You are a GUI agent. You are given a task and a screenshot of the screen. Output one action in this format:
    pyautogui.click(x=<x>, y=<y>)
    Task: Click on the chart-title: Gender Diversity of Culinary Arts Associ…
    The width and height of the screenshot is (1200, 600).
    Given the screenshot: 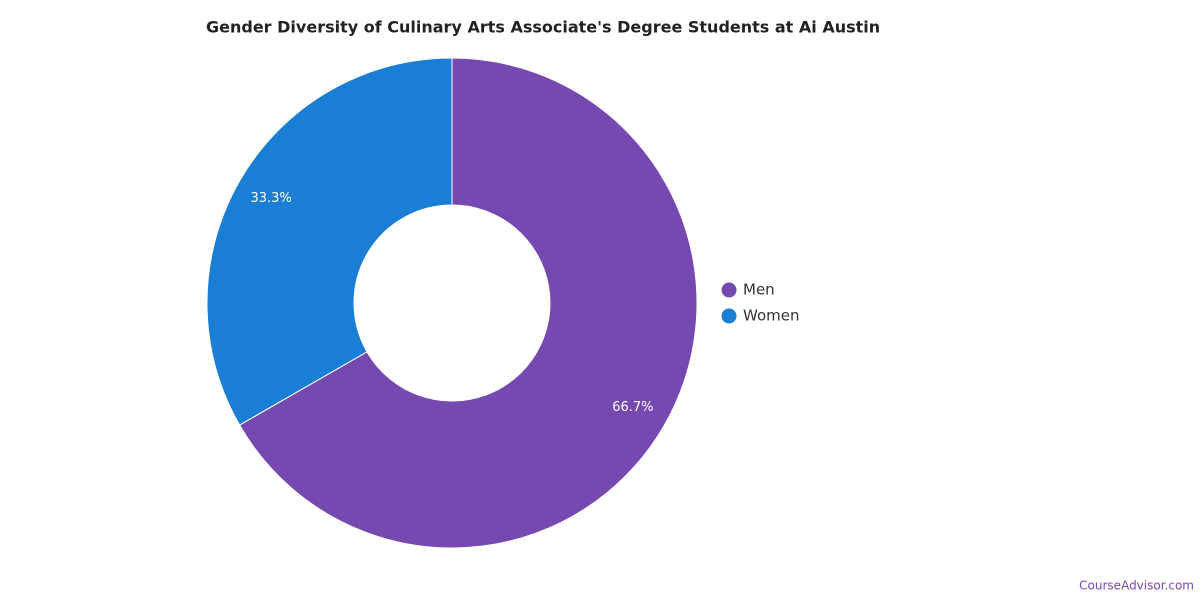 What is the action you would take?
    pyautogui.click(x=543, y=27)
    